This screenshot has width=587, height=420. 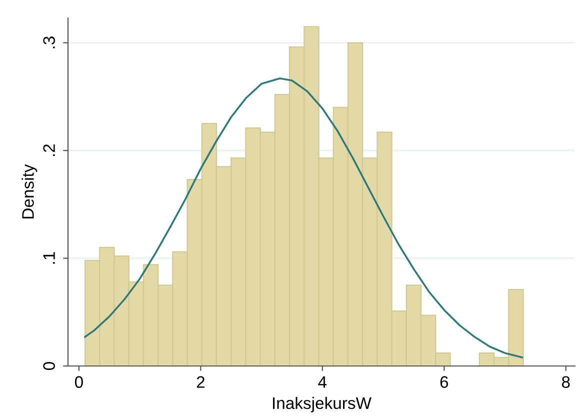 I want to click on y-tick-label: .1, so click(x=49, y=258).